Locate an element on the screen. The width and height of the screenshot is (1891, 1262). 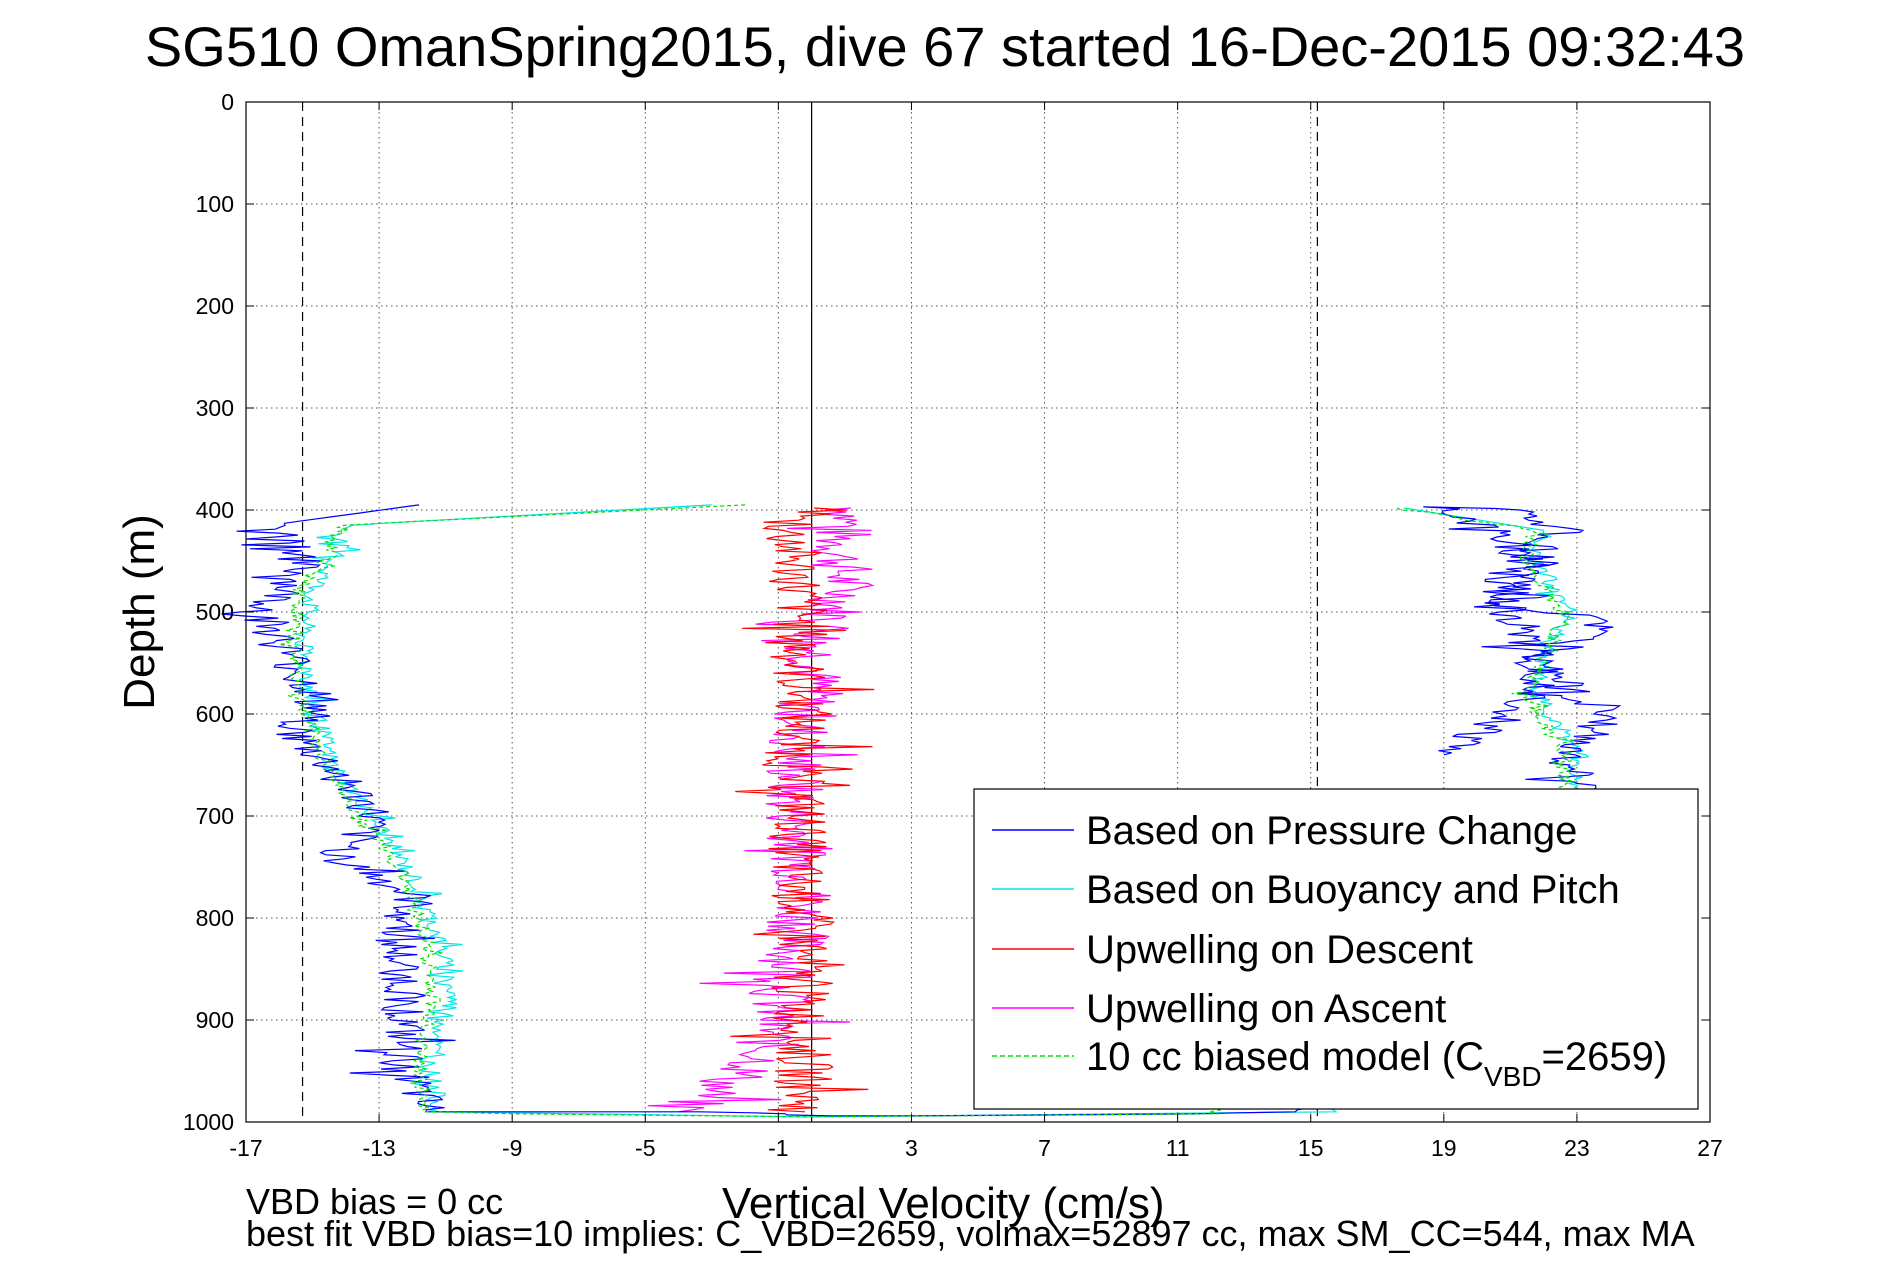
legend-label-3: Upwelling on Ascent is located at coordinates (1266, 1009).